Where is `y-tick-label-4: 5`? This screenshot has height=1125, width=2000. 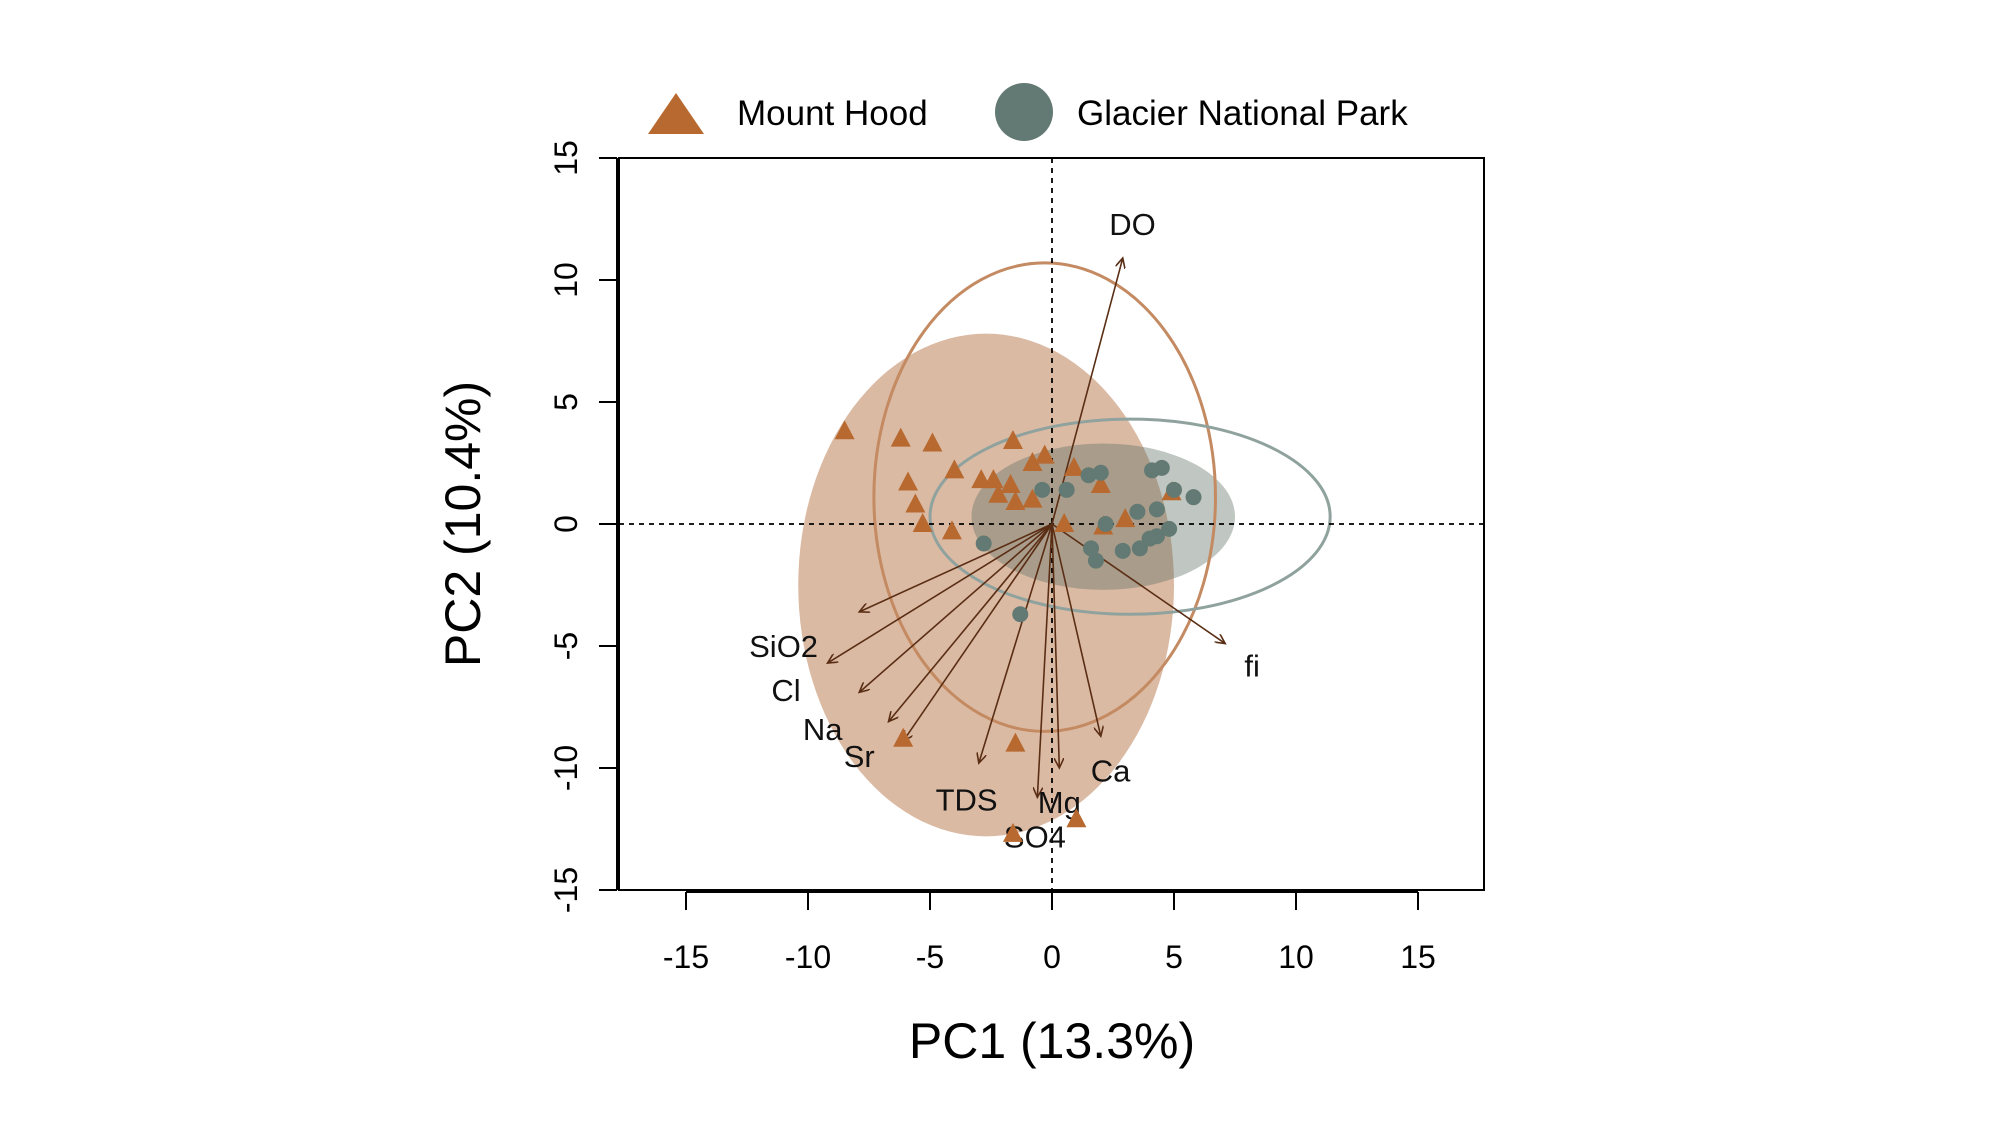
y-tick-label-4: 5 is located at coordinates (566, 402).